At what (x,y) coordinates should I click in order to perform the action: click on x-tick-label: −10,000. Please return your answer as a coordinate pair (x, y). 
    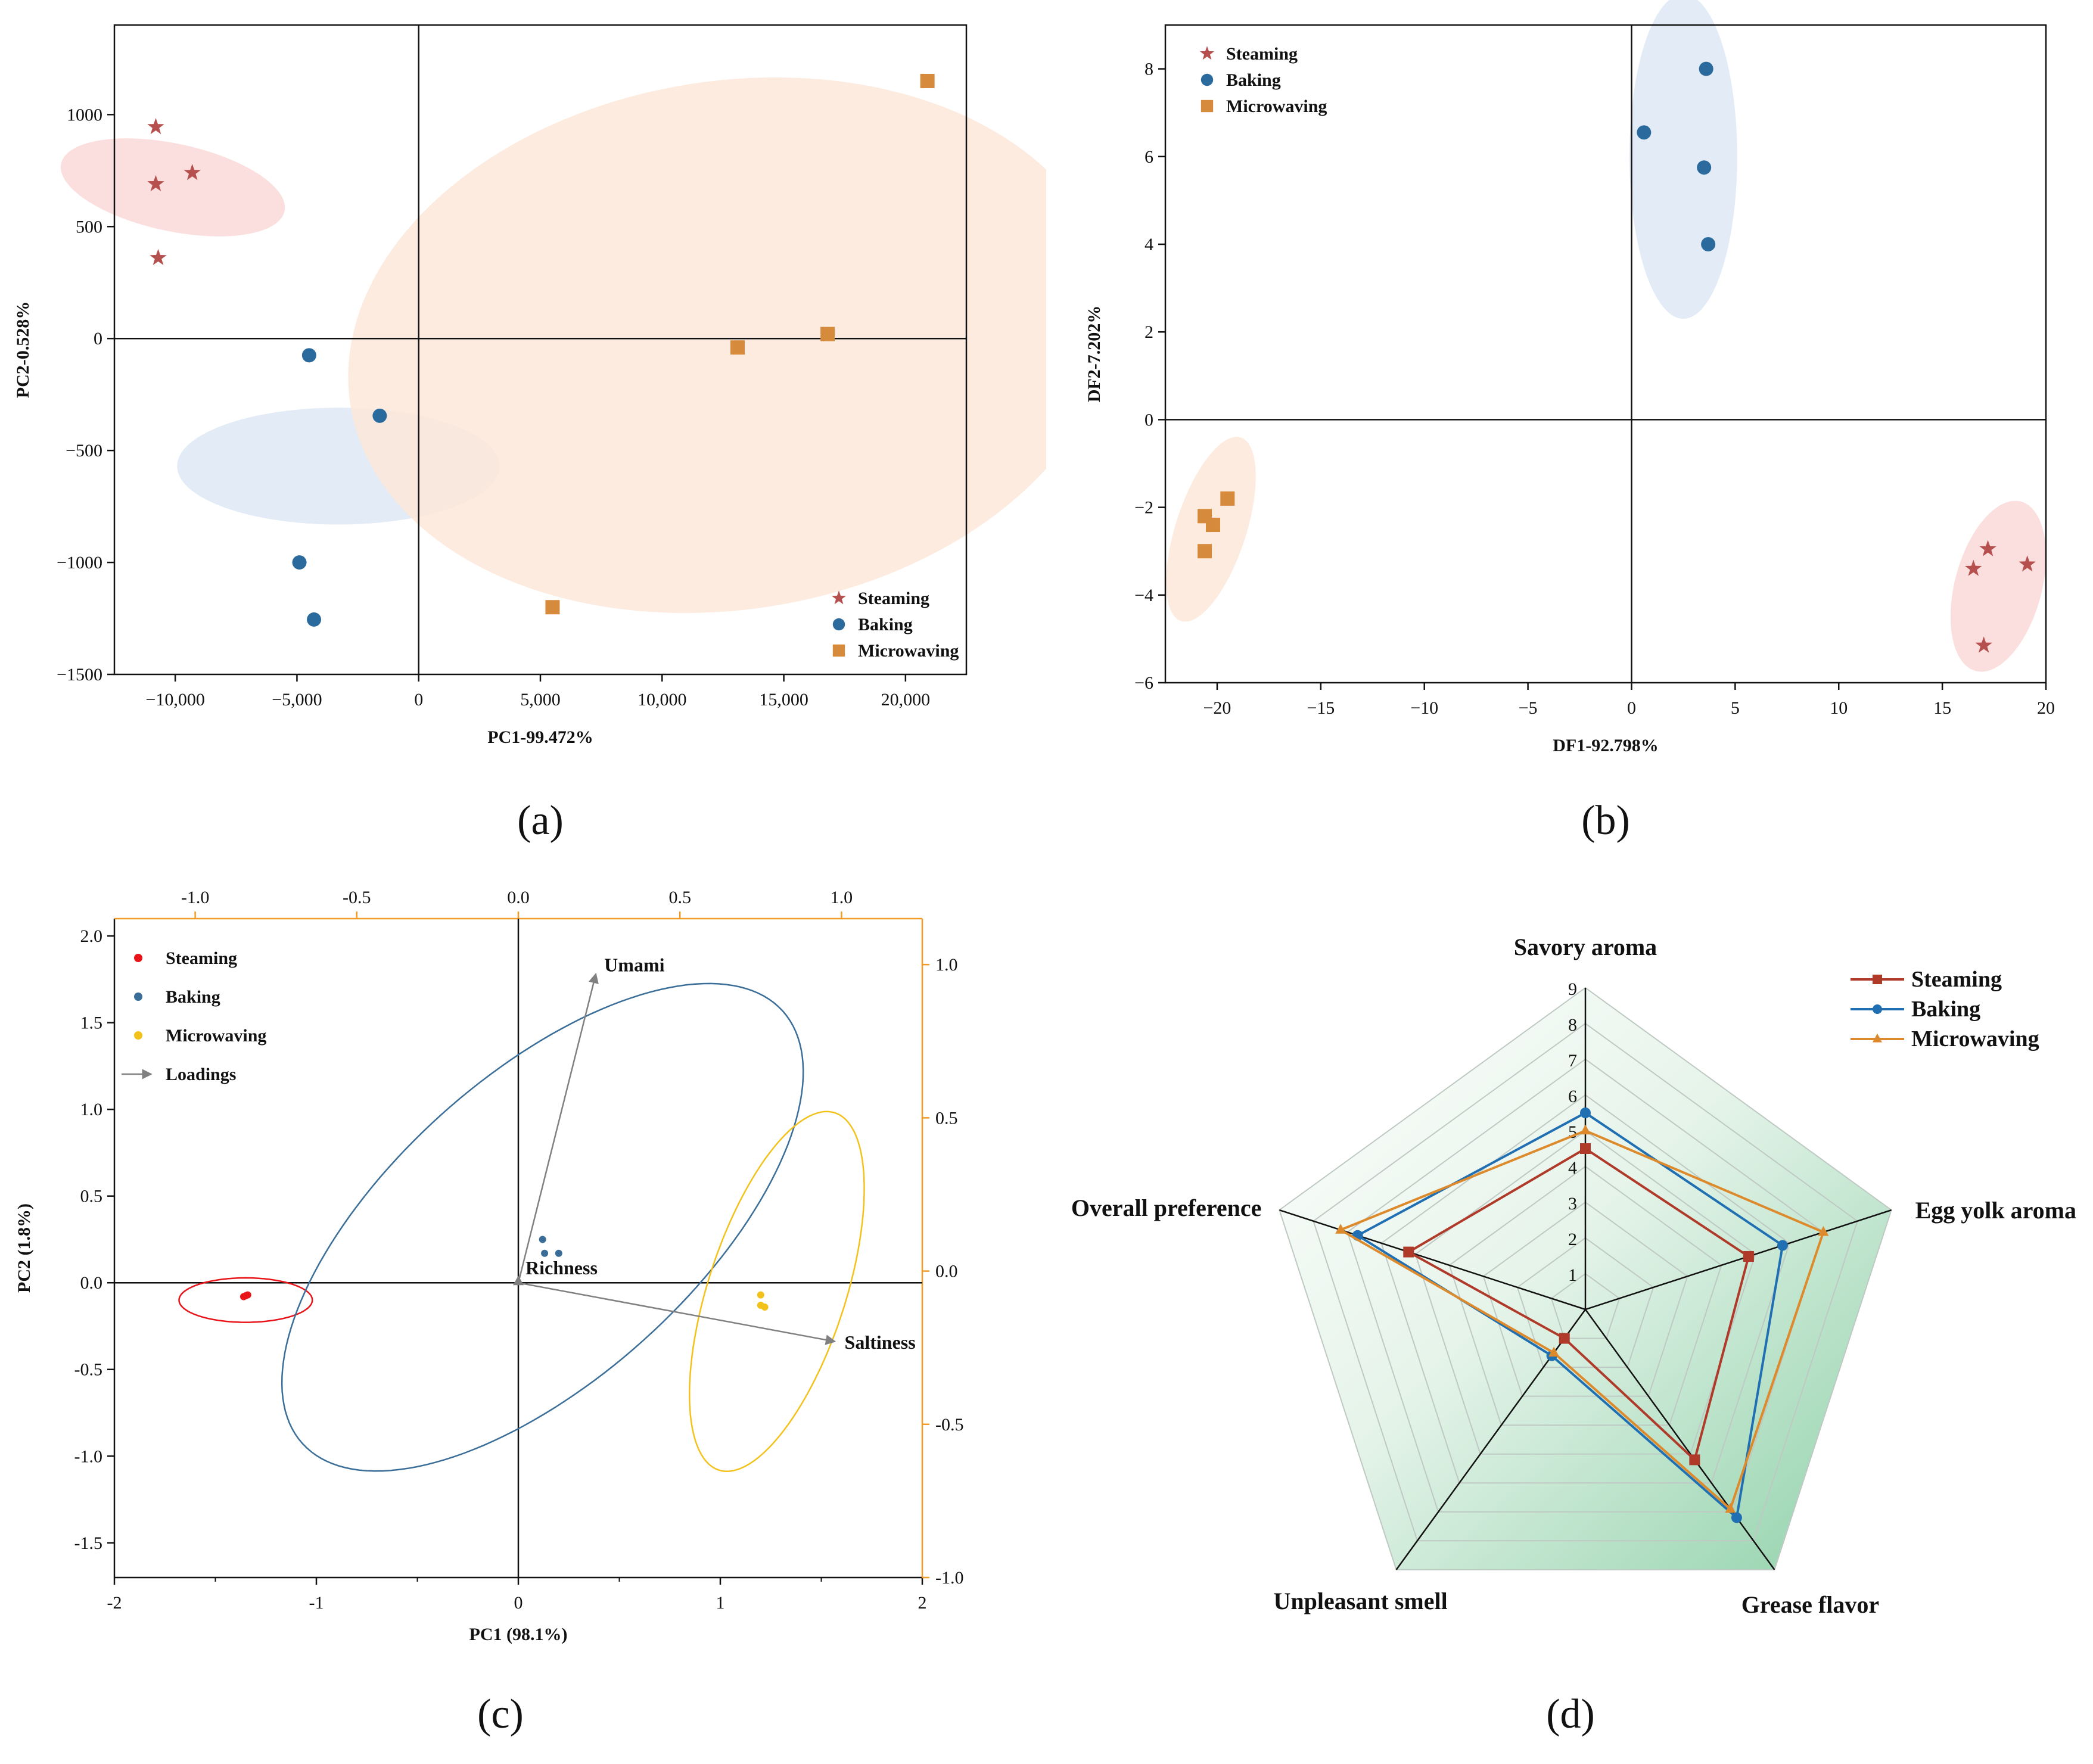
    Looking at the image, I should click on (174, 700).